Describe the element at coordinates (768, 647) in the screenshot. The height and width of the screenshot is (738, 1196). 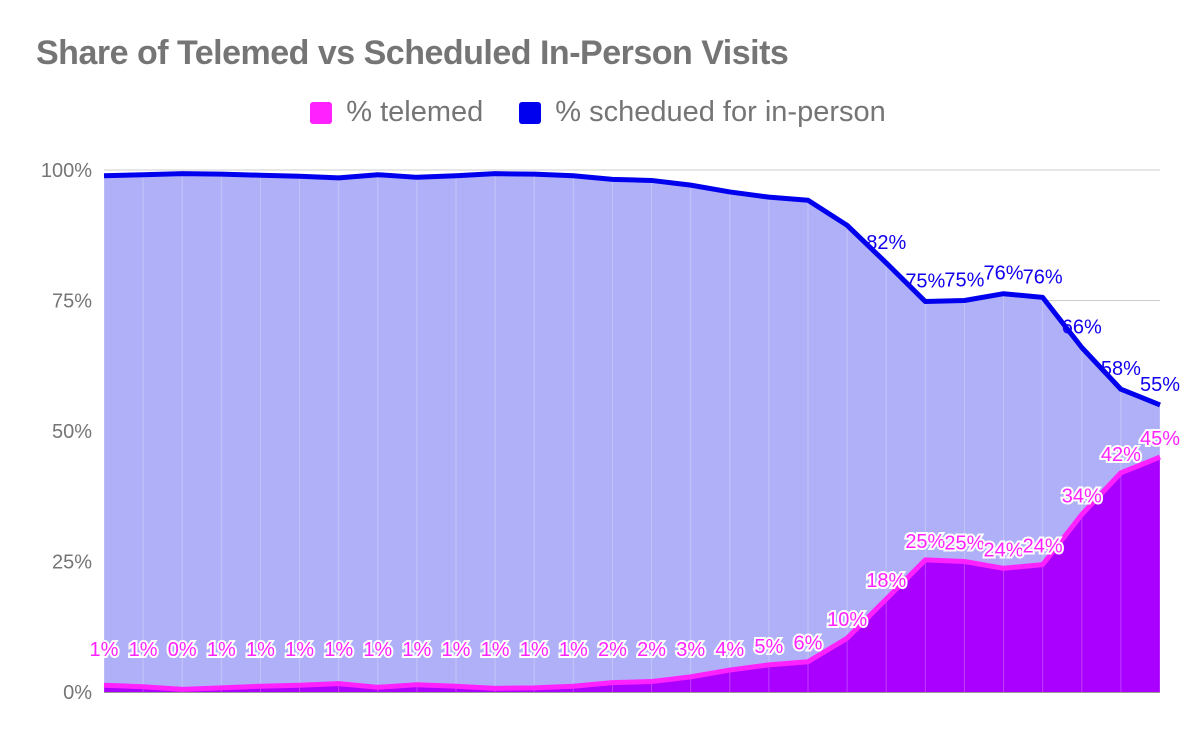
I see `data-label-telemed: 5%` at that location.